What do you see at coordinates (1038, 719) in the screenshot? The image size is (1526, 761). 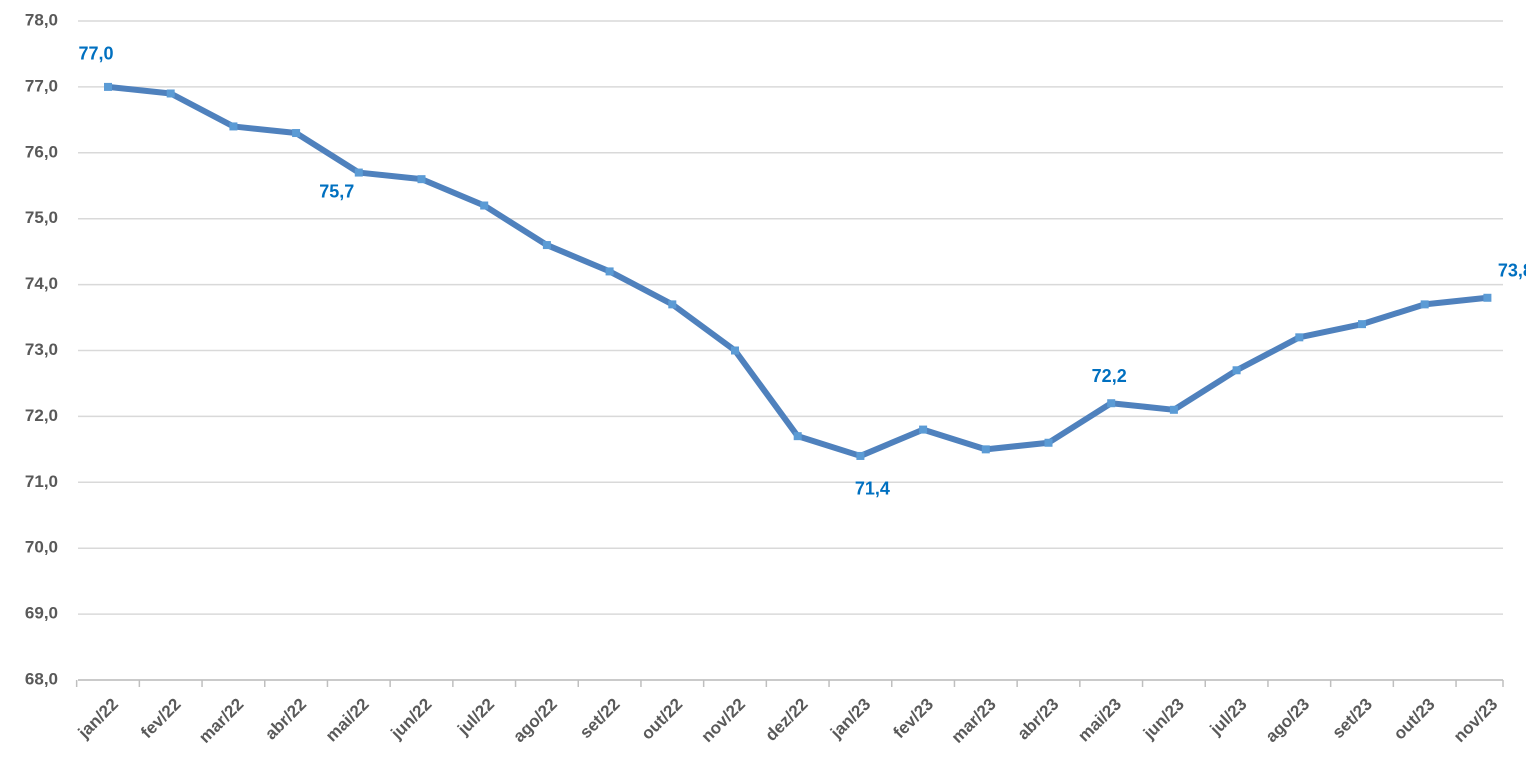 I see `x-tick-label: abr/23` at bounding box center [1038, 719].